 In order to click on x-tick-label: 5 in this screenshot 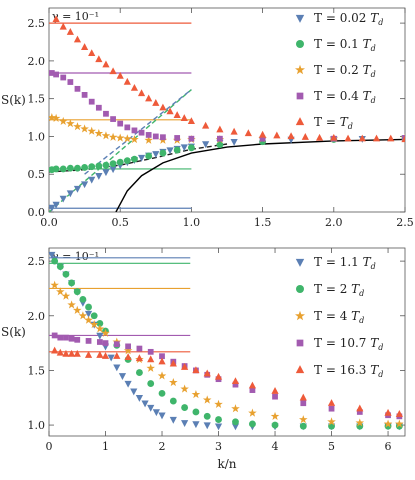, I will do `click(331, 446)`.